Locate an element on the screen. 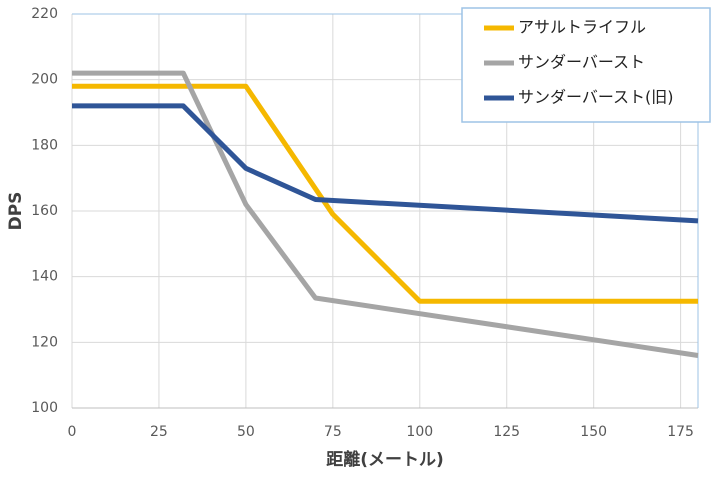 The image size is (720, 480). x-axis-title: 距離(メートル) is located at coordinates (385, 459).